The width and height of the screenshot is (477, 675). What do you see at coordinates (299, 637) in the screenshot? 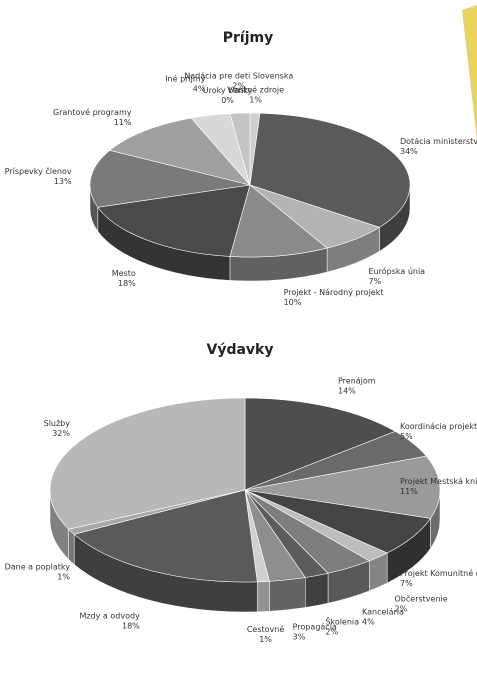
I see `value-label: 3%` at bounding box center [299, 637].